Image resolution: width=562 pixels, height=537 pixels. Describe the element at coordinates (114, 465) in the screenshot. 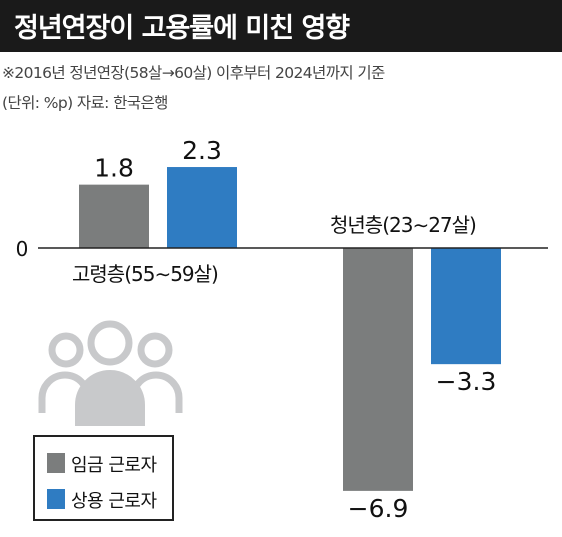

I see `legend-label-wage: 임금 근로자` at that location.